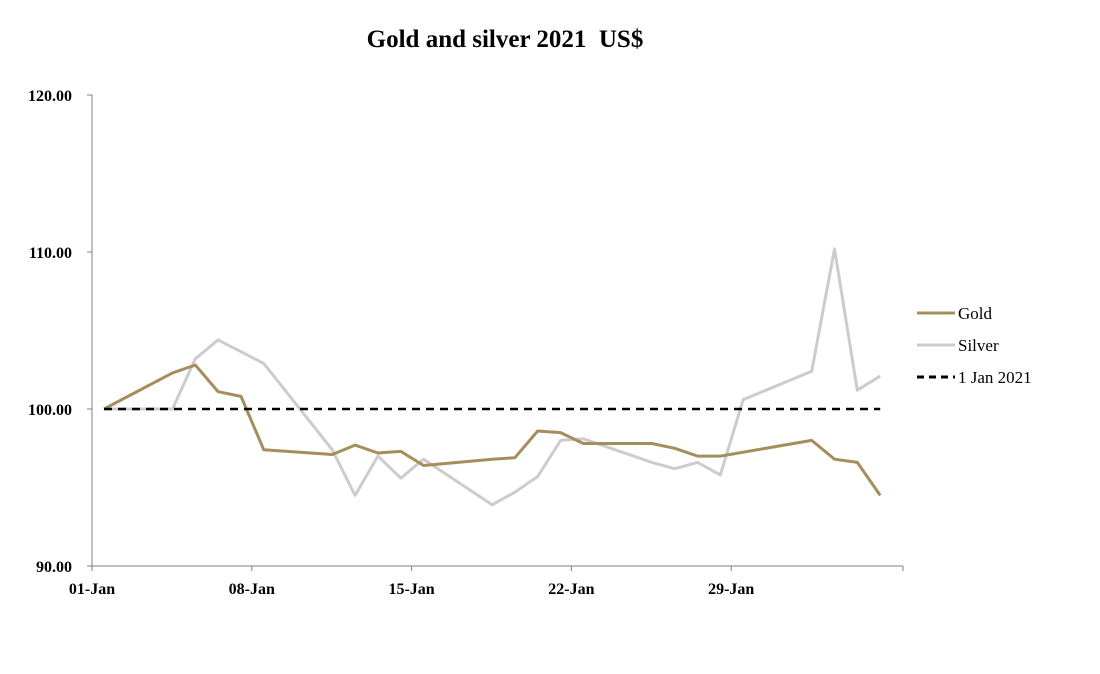  I want to click on series-line-gold, so click(492, 430).